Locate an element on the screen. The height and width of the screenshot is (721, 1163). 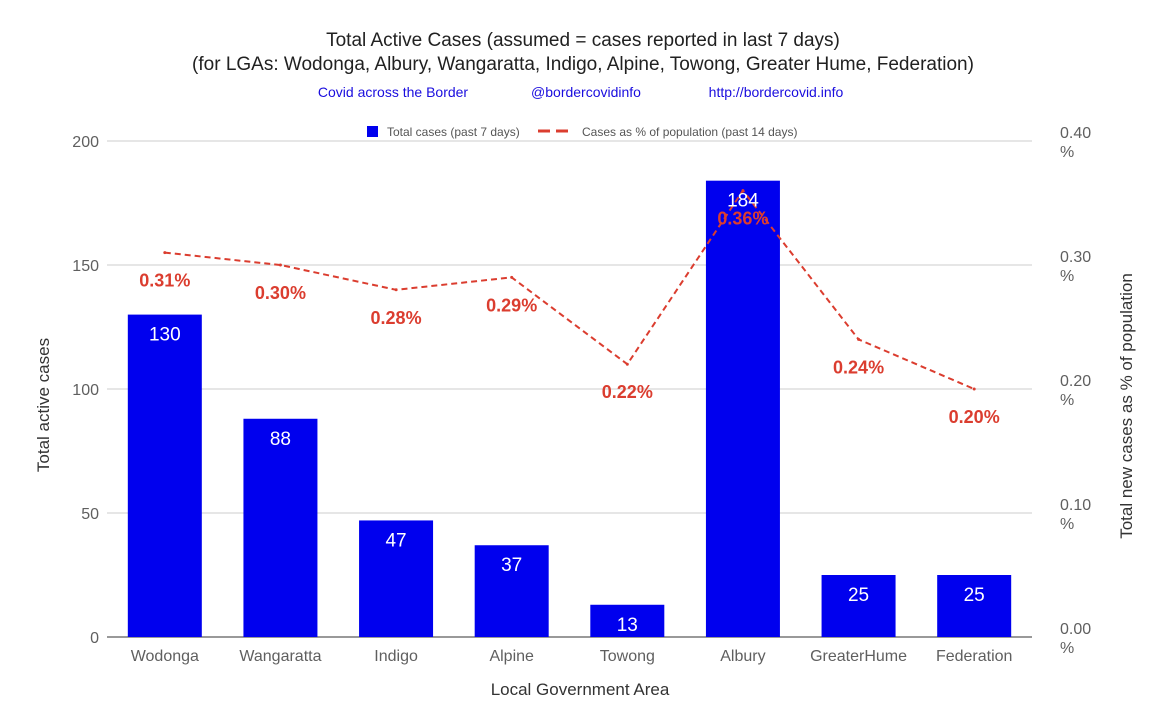
bar-value-label: 184 is located at coordinates (743, 201).